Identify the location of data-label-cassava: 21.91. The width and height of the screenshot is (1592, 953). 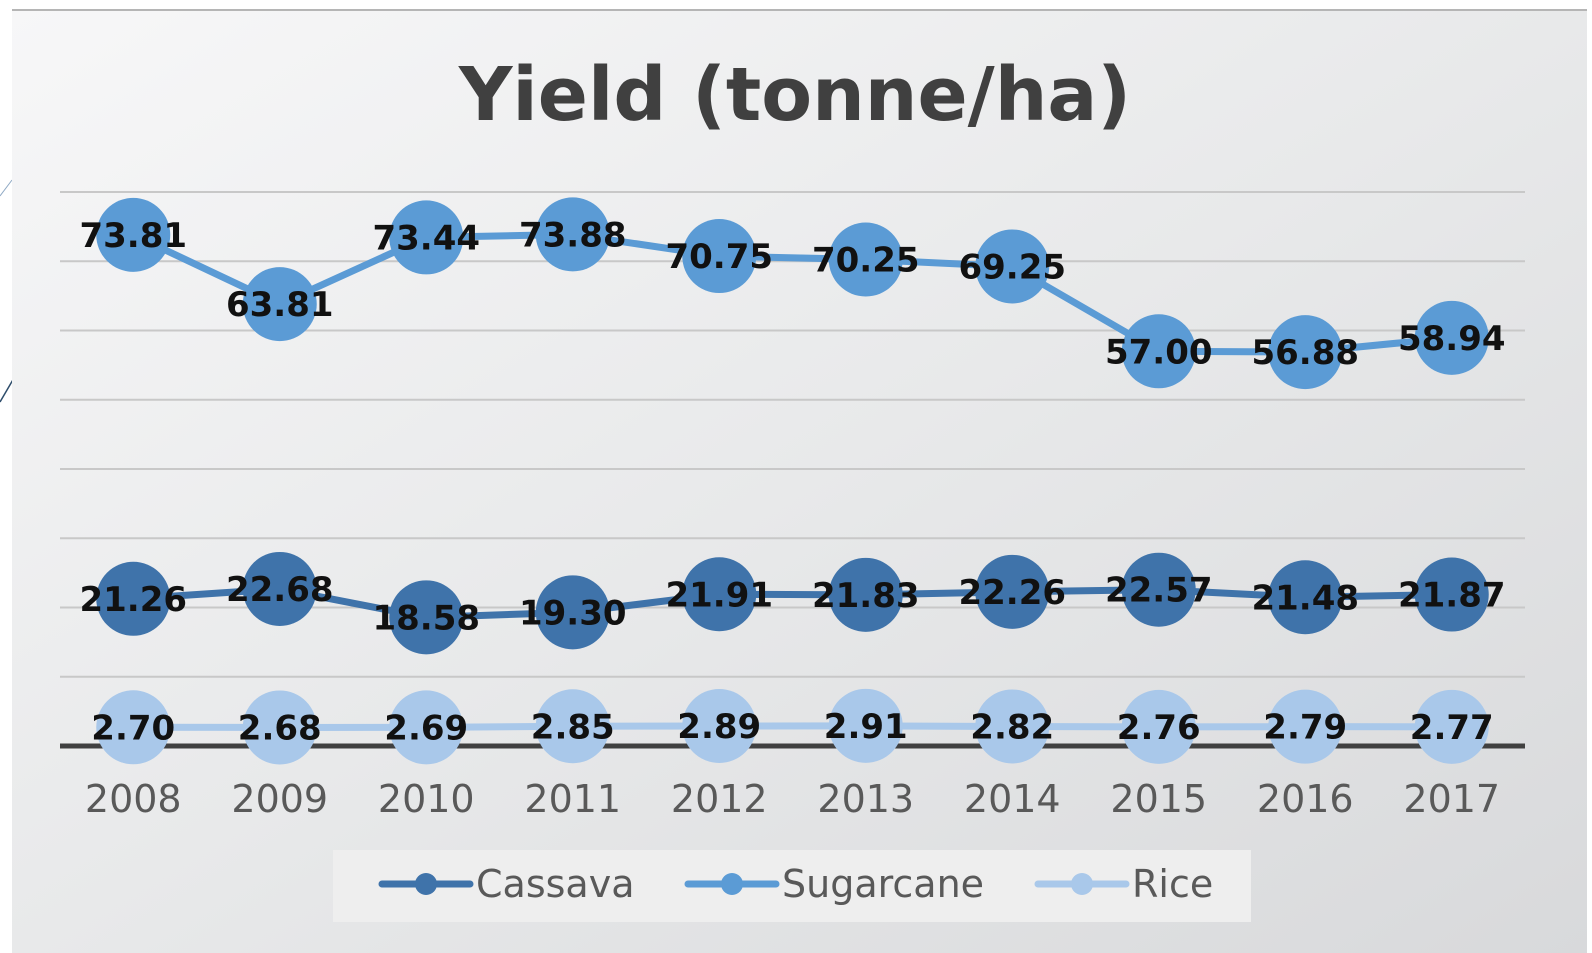
(719, 595).